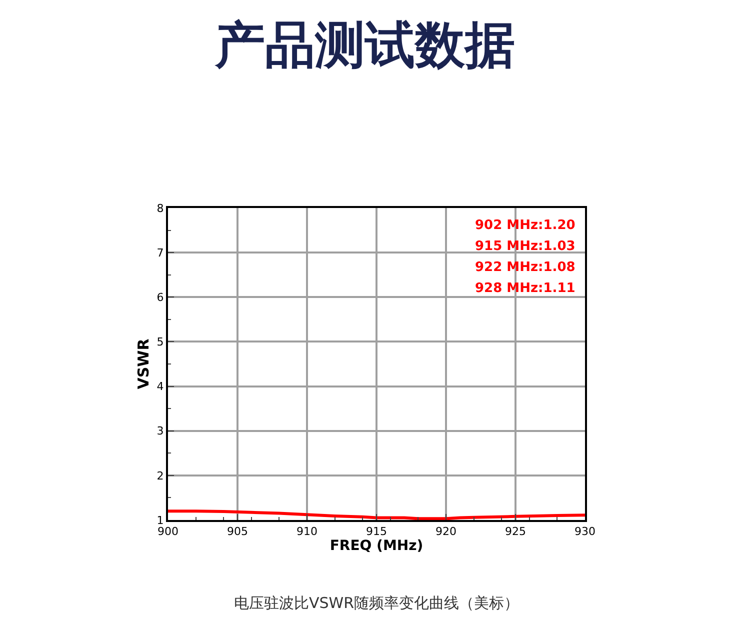 This screenshot has height=635, width=730. What do you see at coordinates (525, 246) in the screenshot?
I see `annotation: 915 MHz:1.03` at bounding box center [525, 246].